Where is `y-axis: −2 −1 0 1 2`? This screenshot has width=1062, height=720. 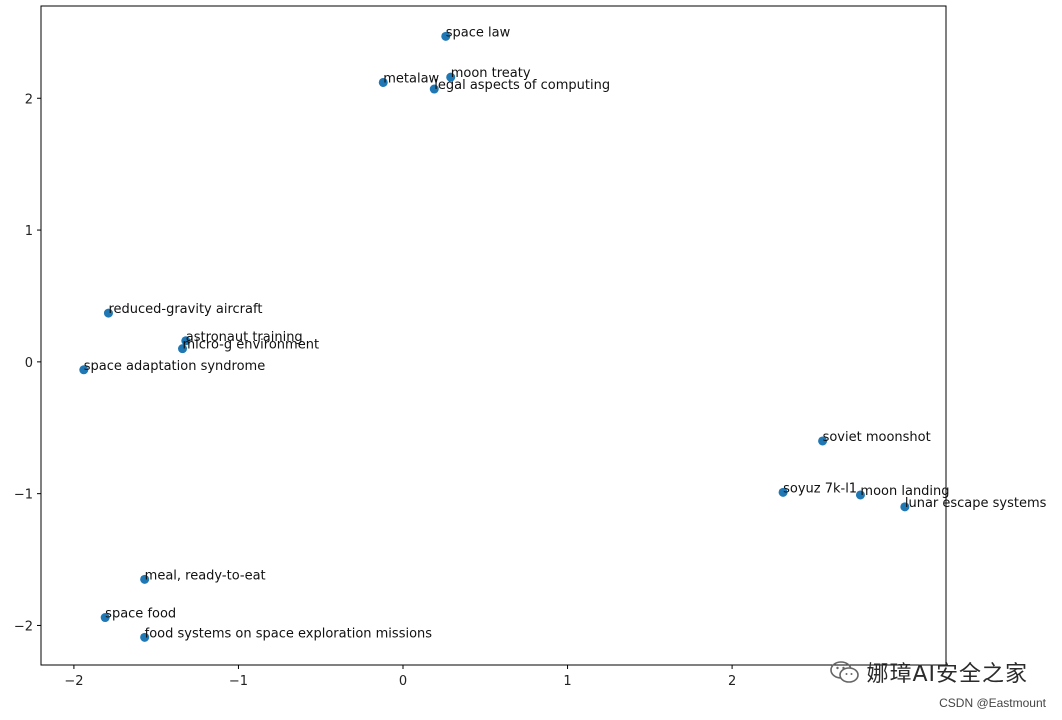
y-axis: −2 −1 0 1 2 is located at coordinates (27, 363).